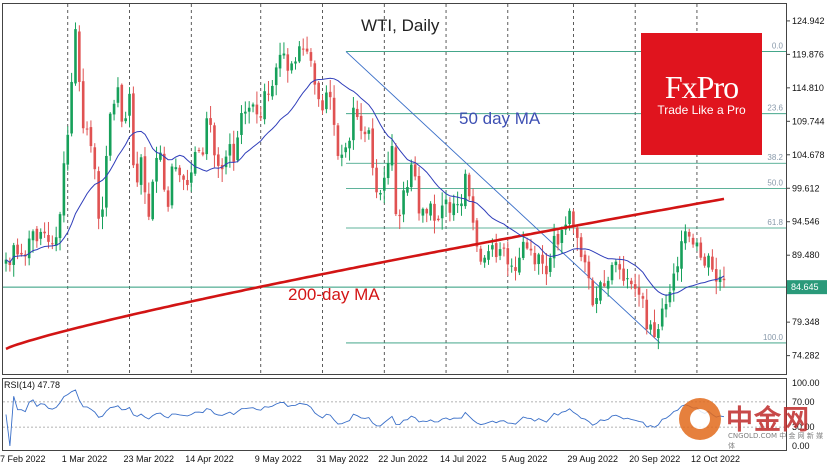  Describe the element at coordinates (775, 157) in the screenshot. I see `fib-level-label: 38.2` at that location.